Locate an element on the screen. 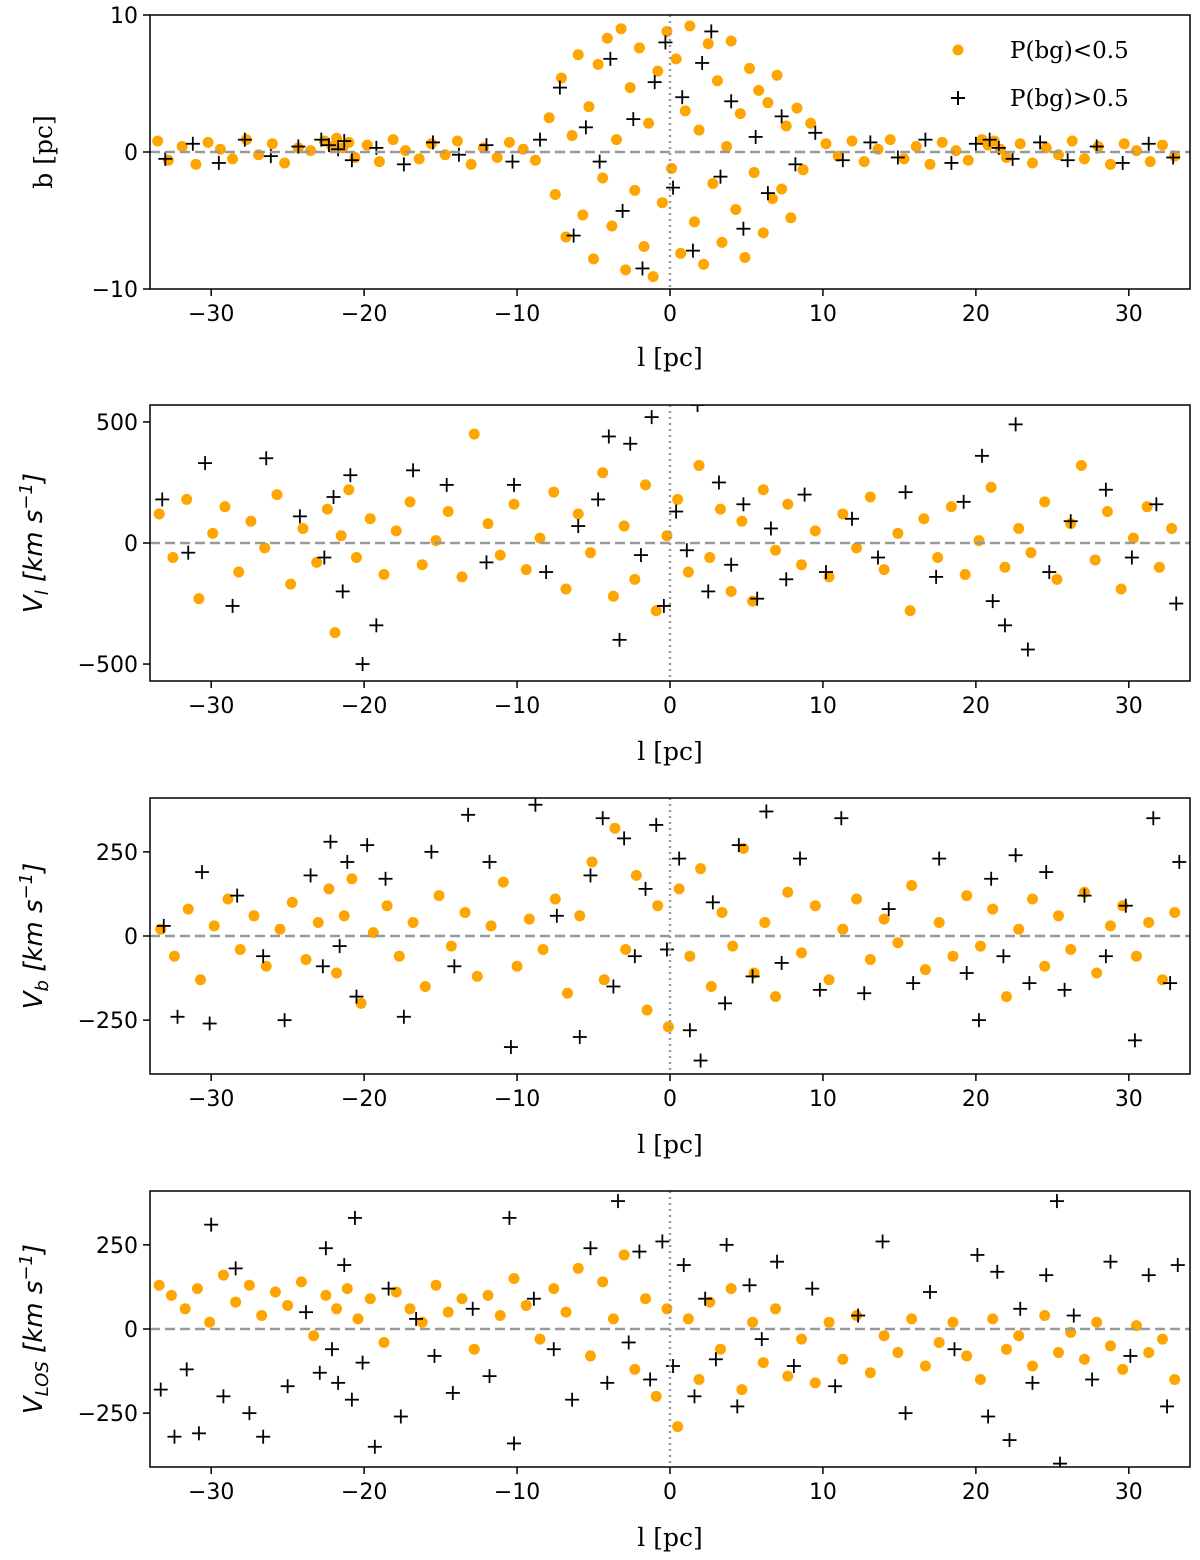  x-tick-label: 0 is located at coordinates (670, 706).